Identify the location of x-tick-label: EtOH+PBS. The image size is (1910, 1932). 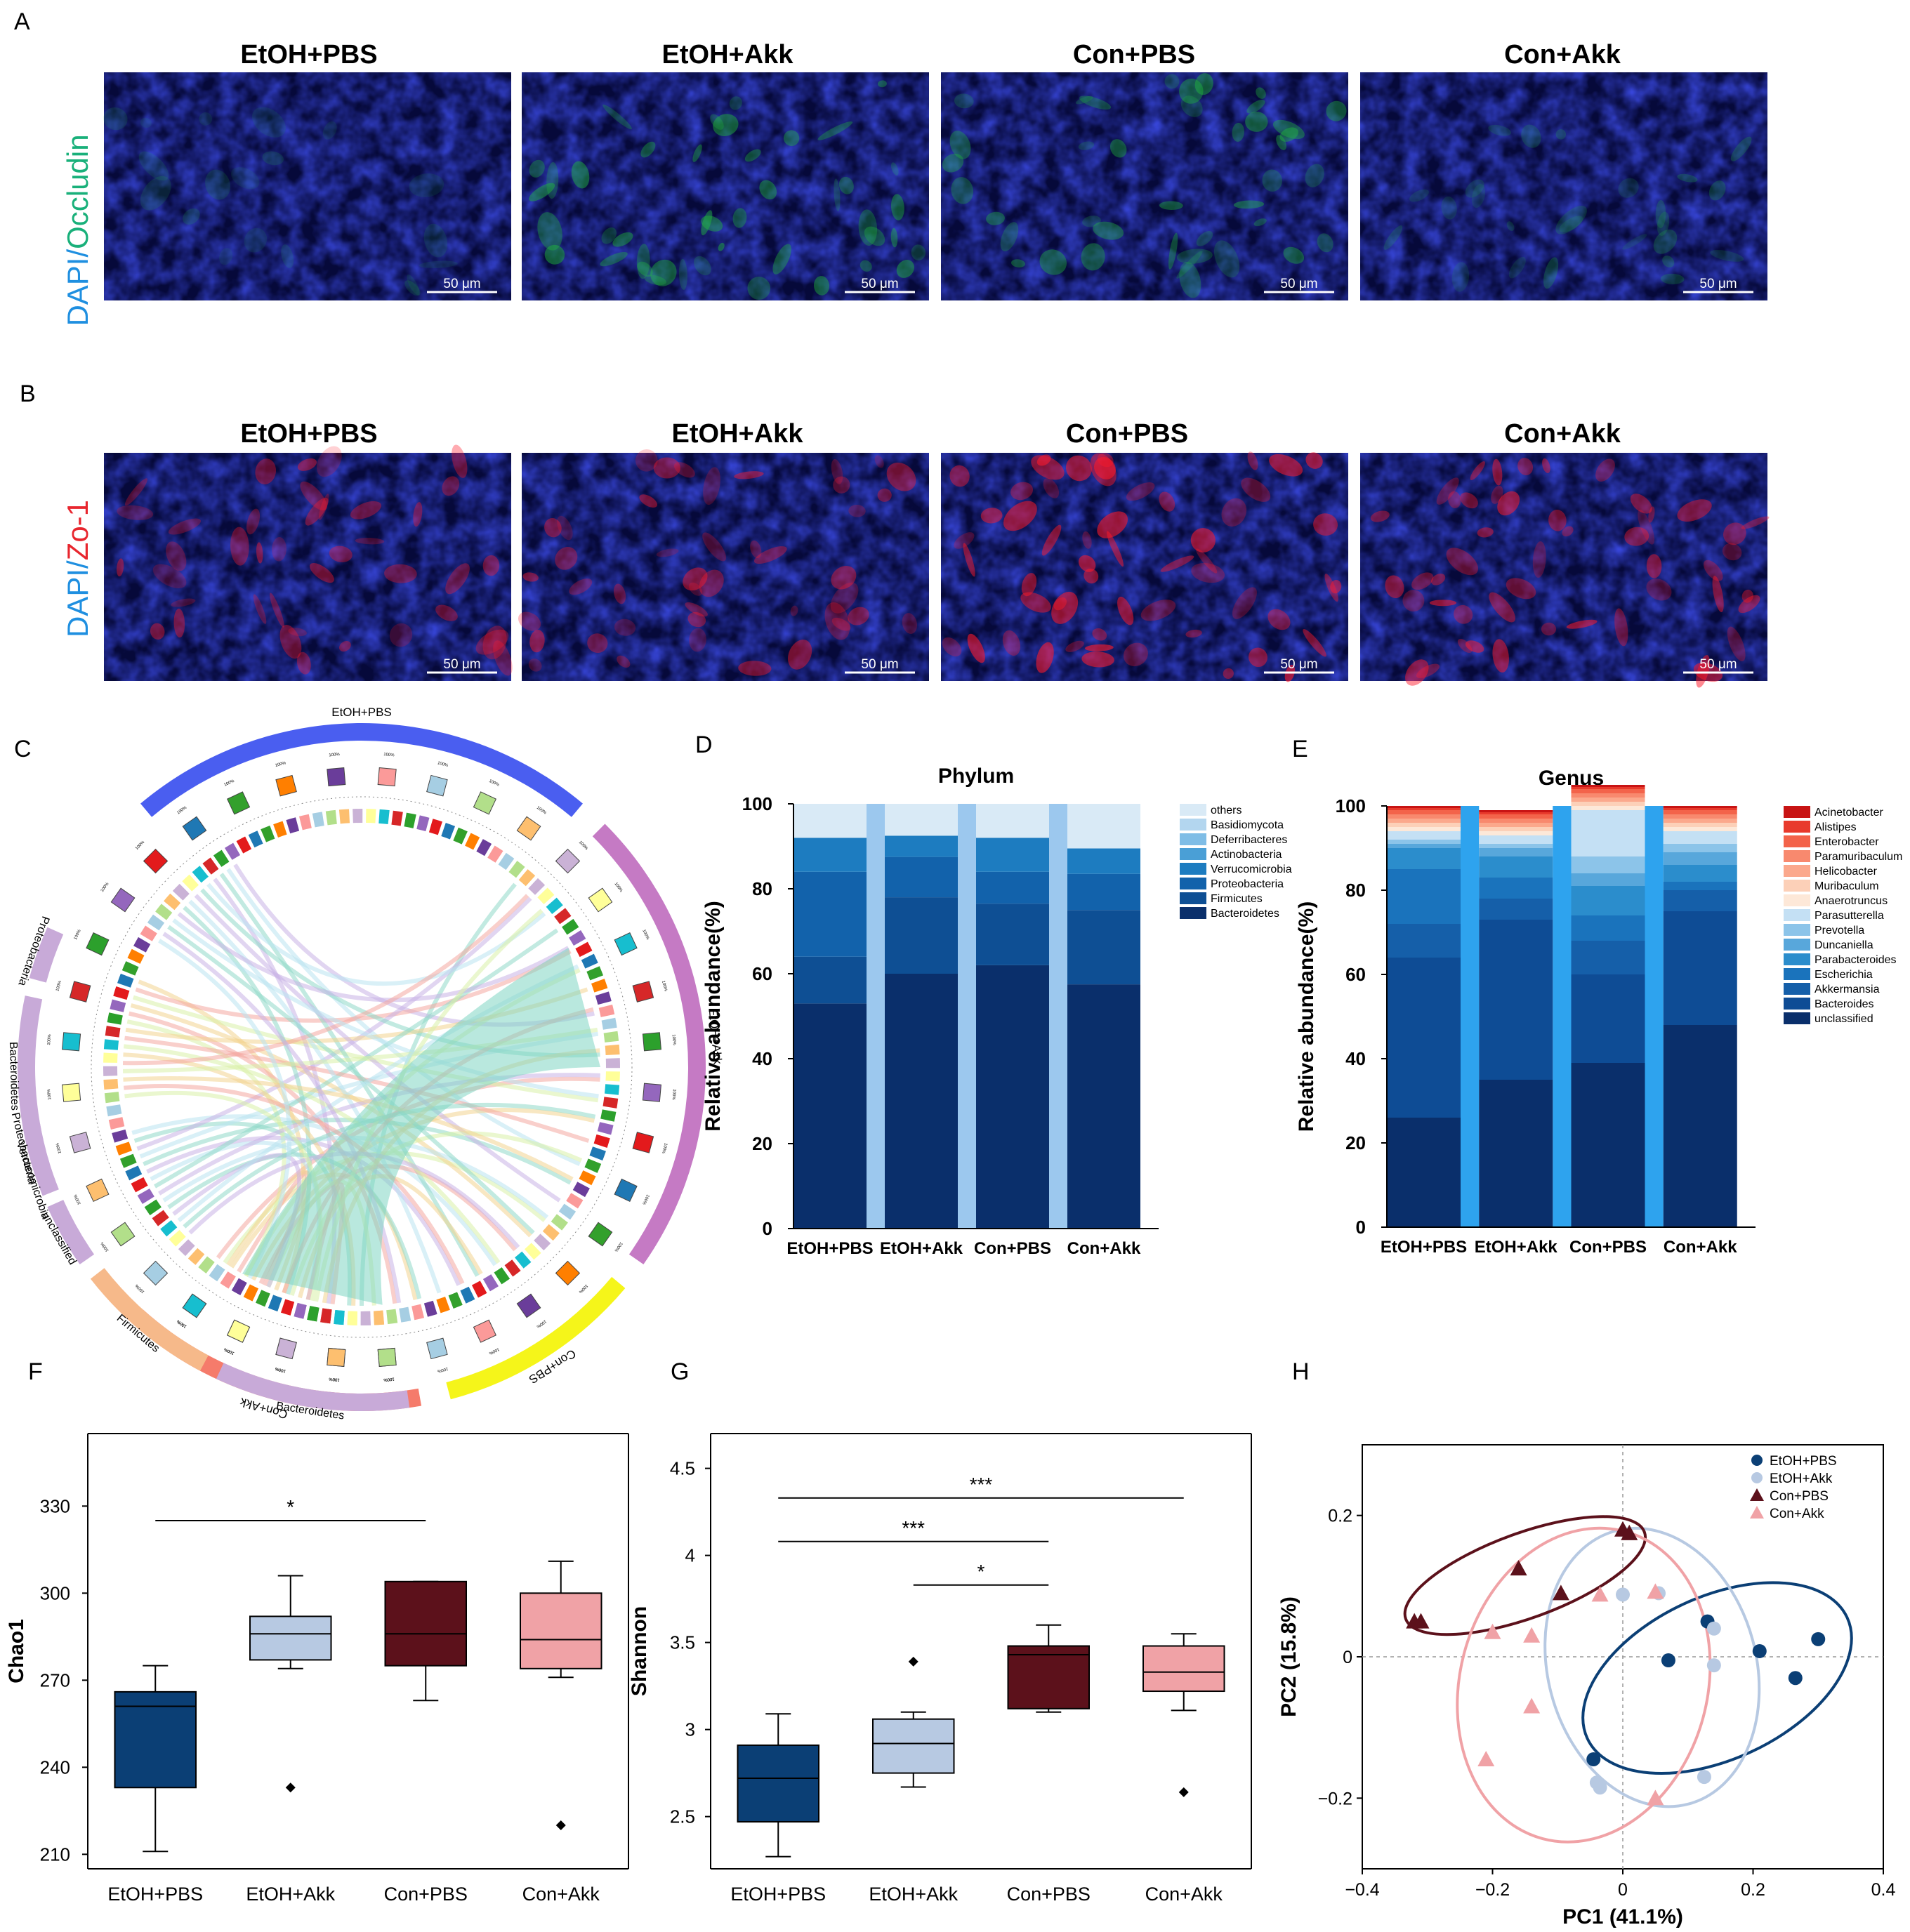
(155, 1894).